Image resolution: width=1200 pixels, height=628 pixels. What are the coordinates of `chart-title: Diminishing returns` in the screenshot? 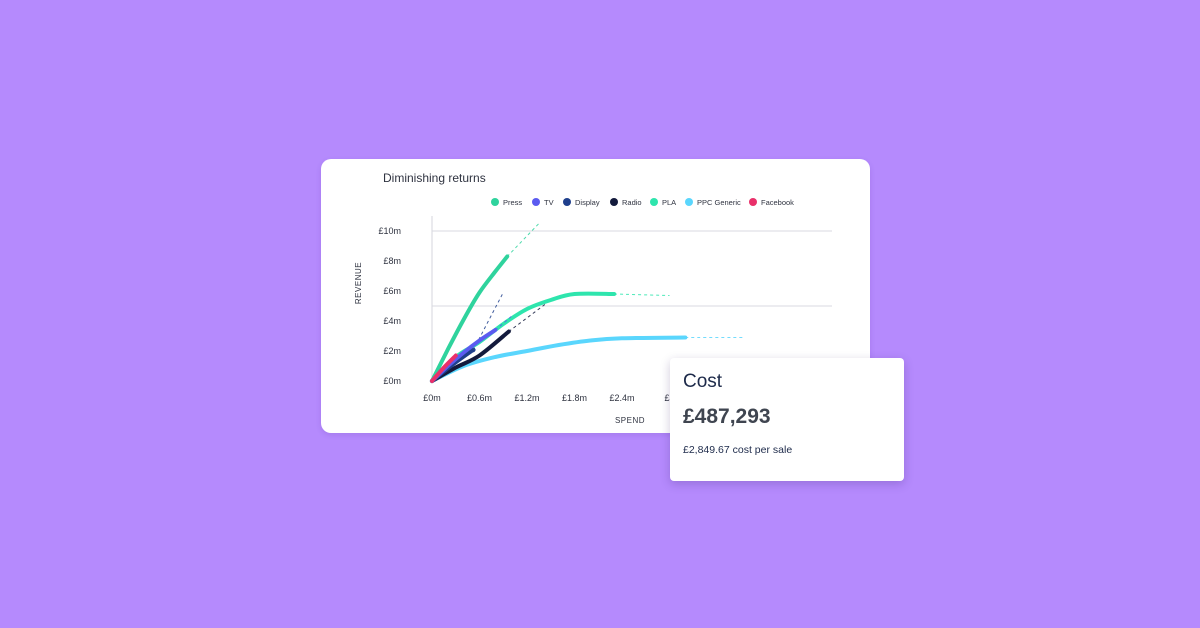 It's located at (434, 178).